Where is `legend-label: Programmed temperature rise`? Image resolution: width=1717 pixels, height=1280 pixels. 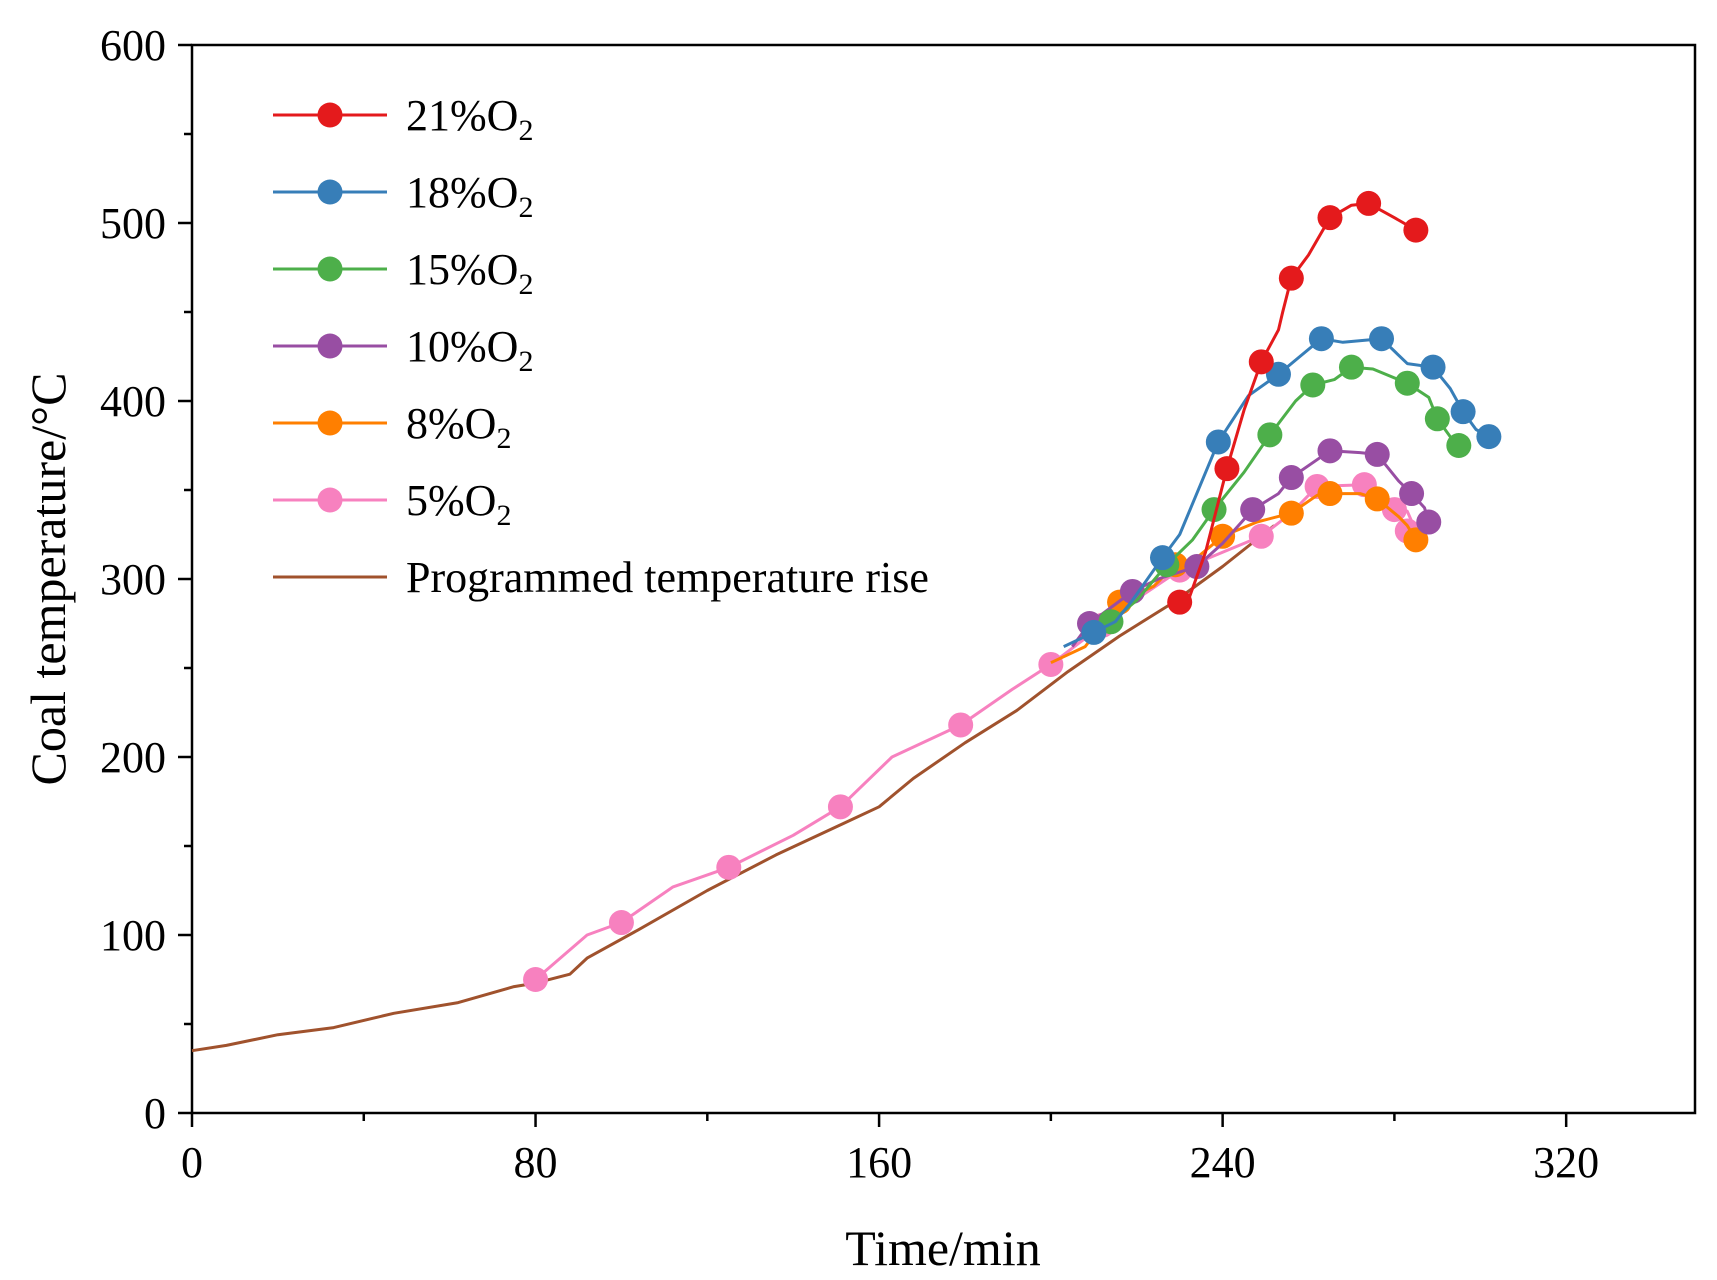
legend-label: Programmed temperature rise is located at coordinates (667, 577).